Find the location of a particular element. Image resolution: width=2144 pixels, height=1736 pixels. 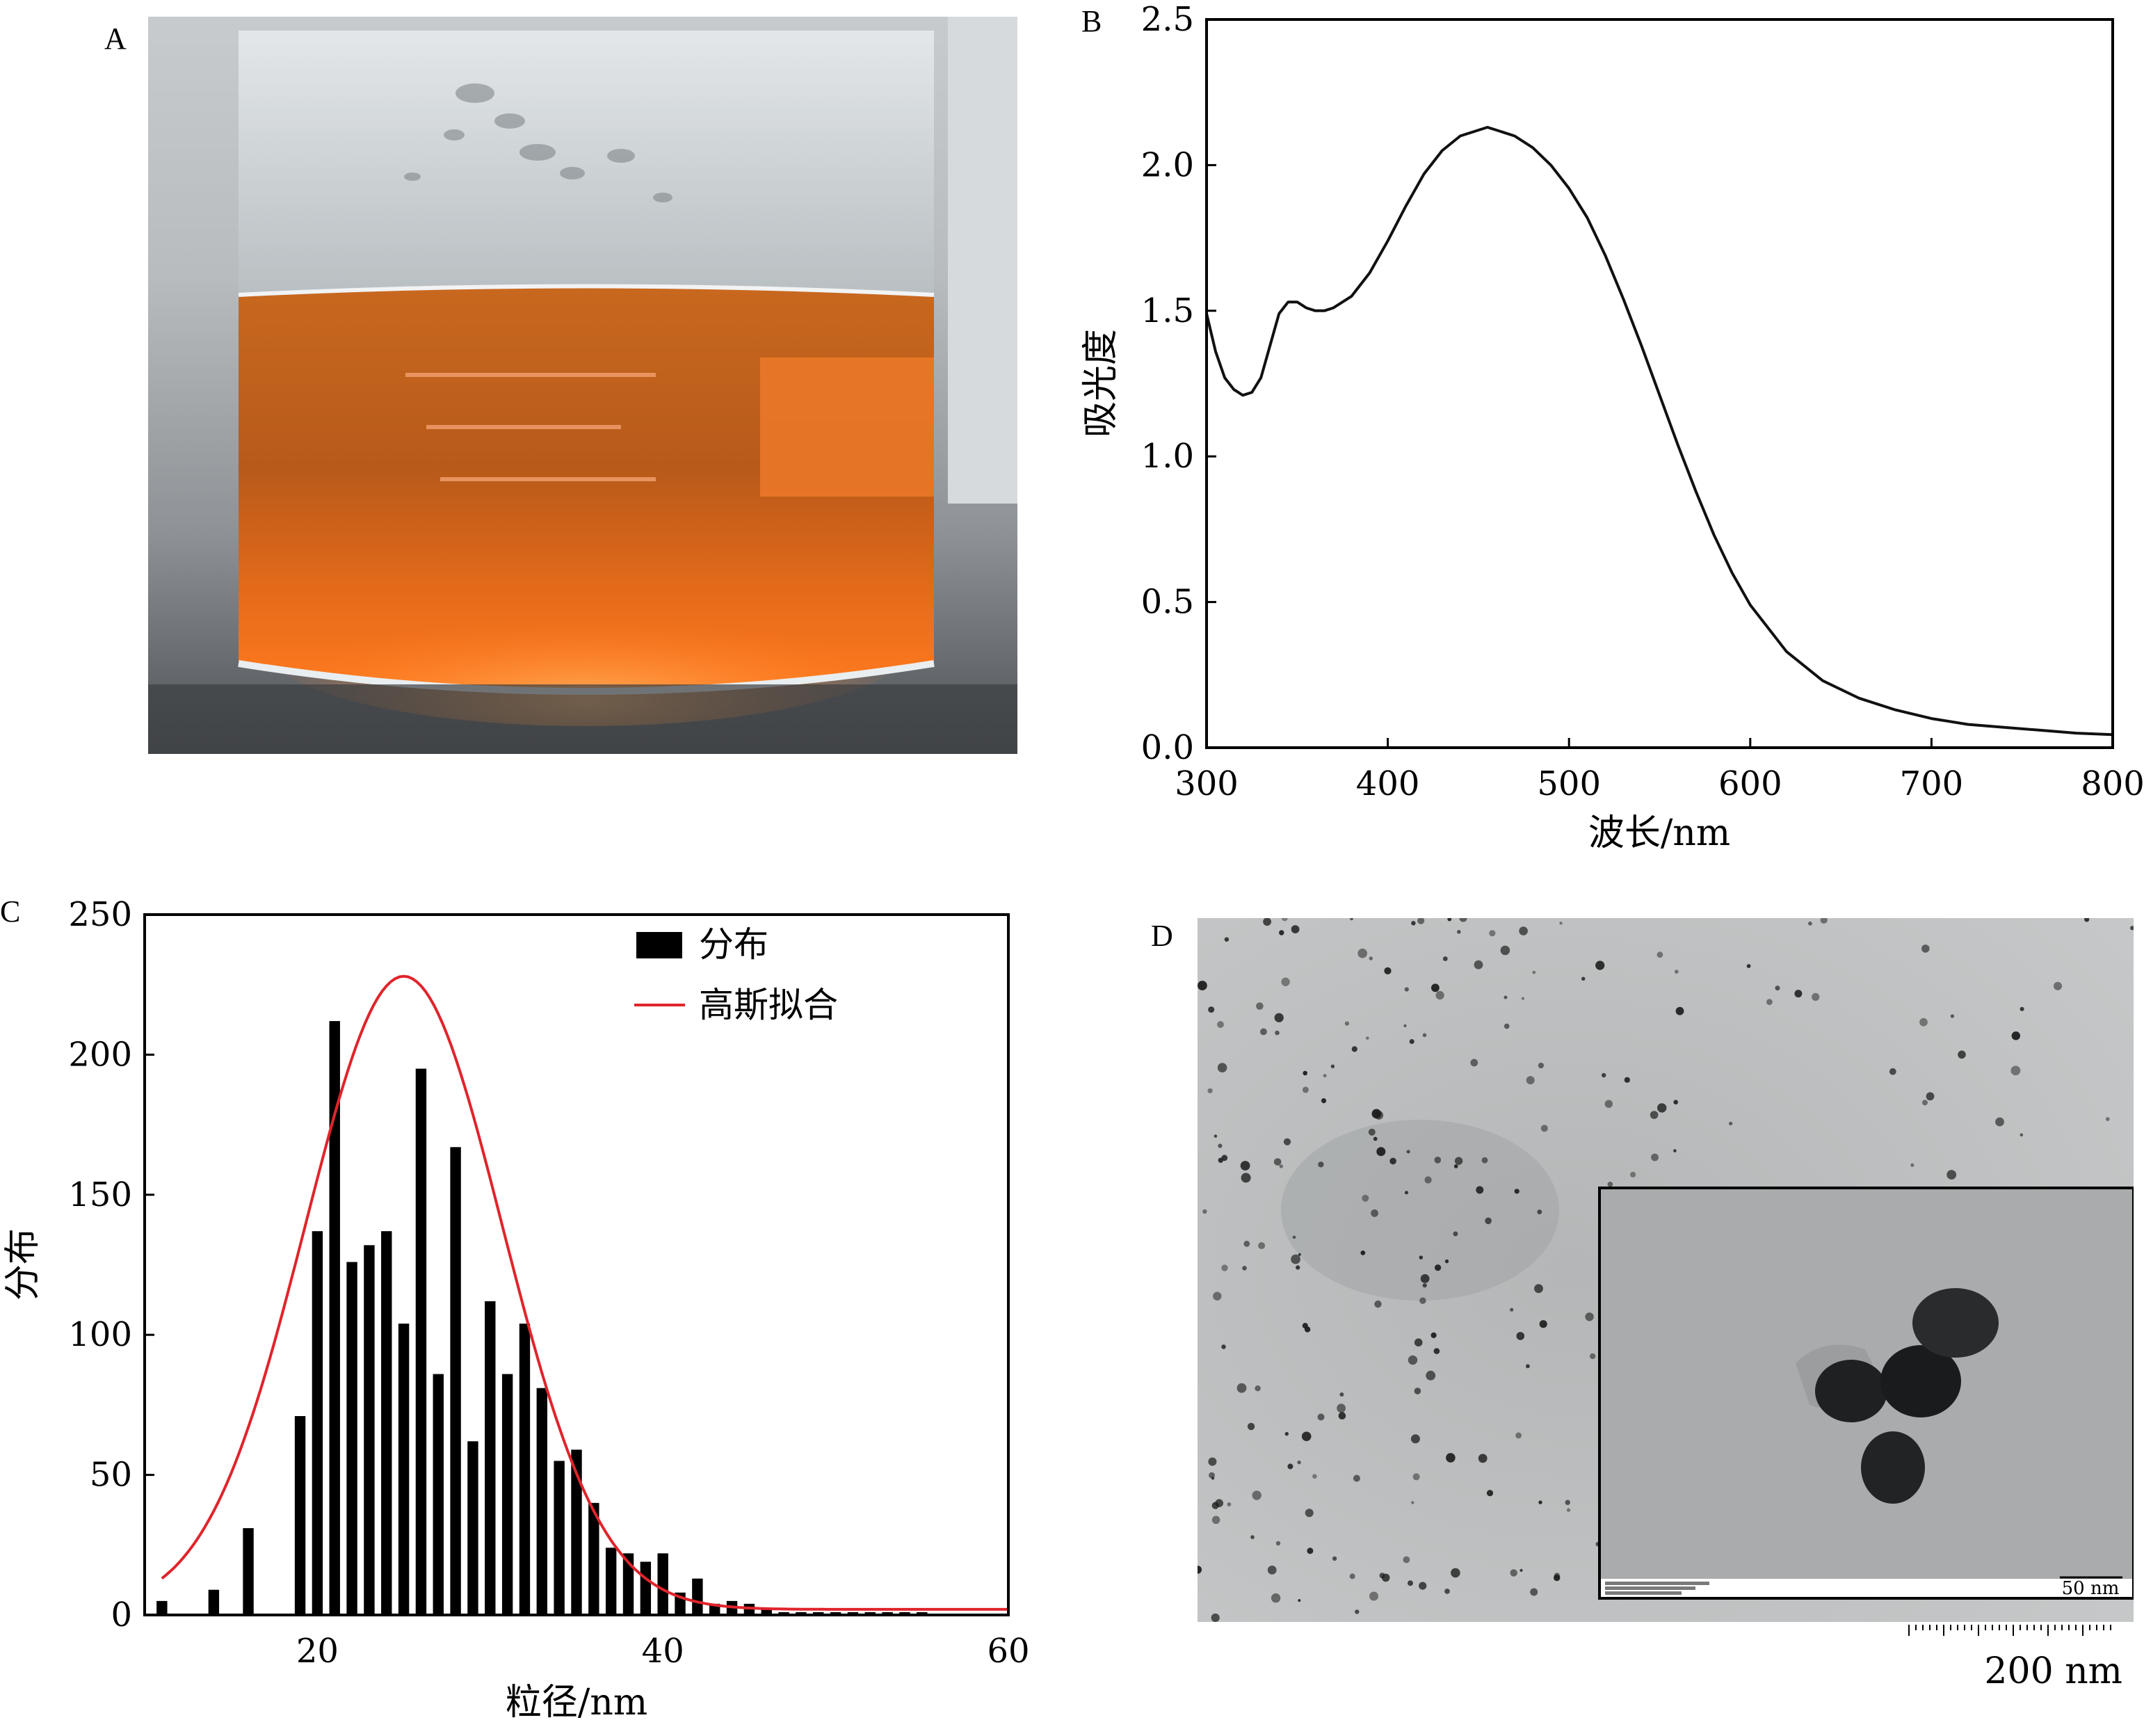

bench-right is located at coordinates (982, 260).